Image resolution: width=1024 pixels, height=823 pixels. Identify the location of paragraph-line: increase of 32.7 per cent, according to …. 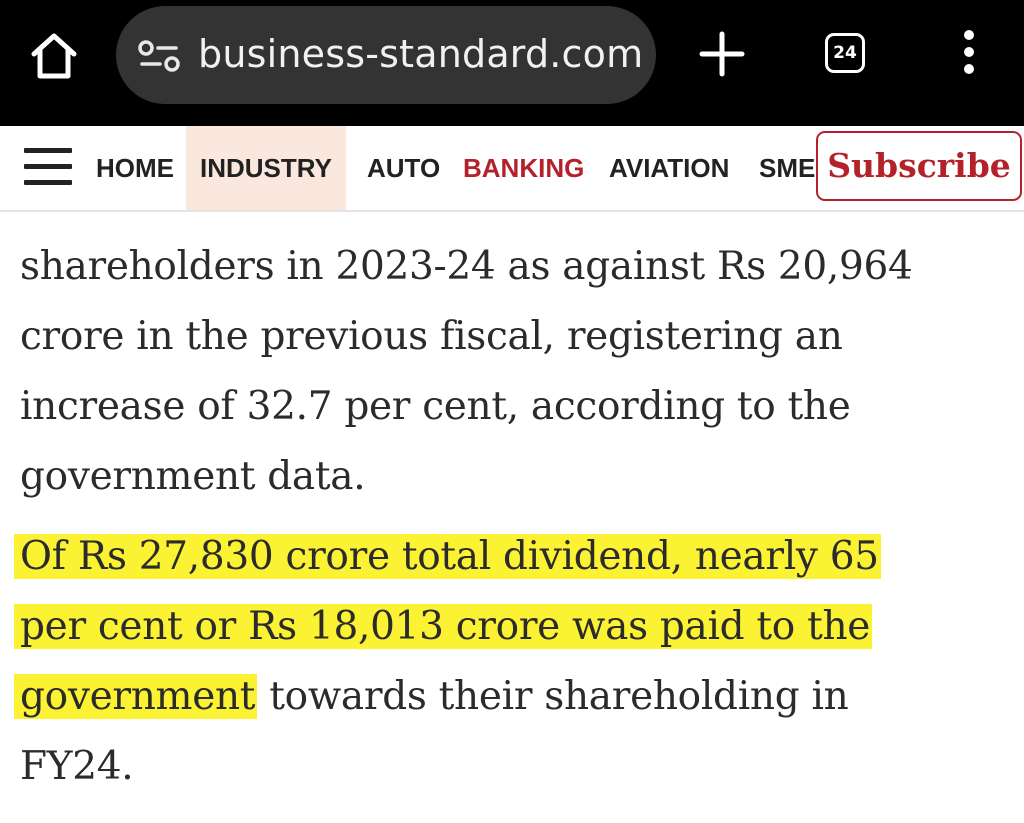
(435, 406).